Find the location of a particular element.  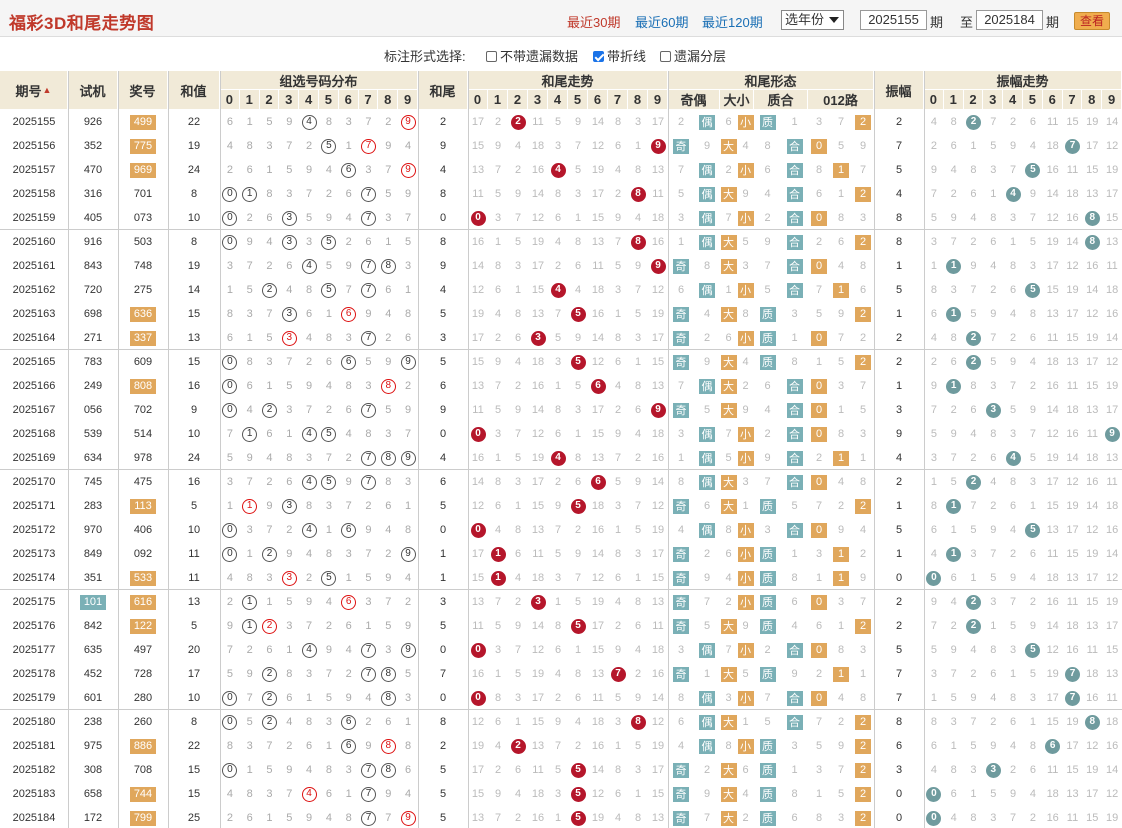

link-recent-30: 最近30期 is located at coordinates (594, 22).